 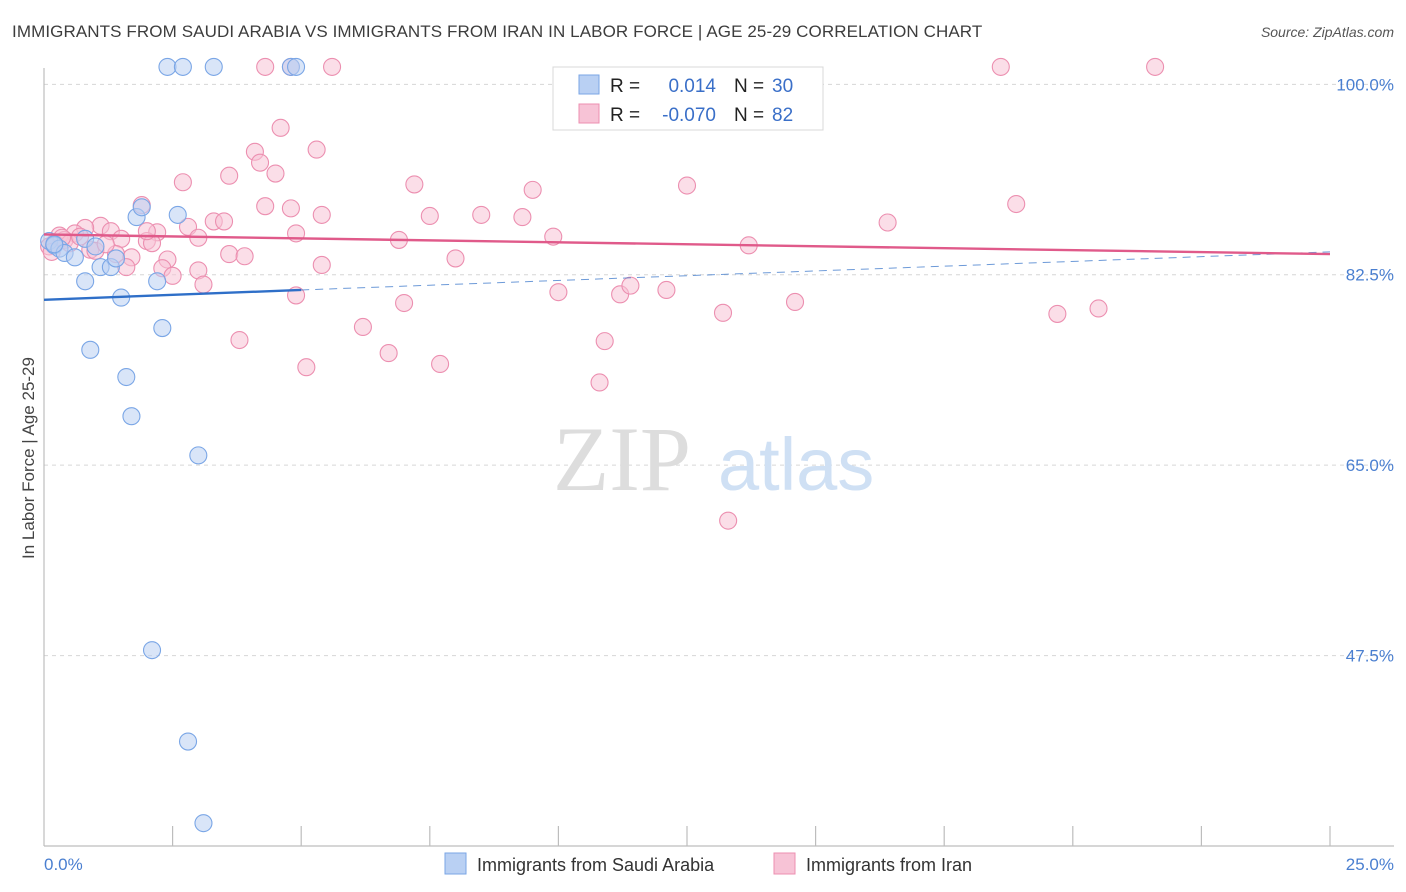 I want to click on stats-r-value-iran: -0.070, so click(x=689, y=115).